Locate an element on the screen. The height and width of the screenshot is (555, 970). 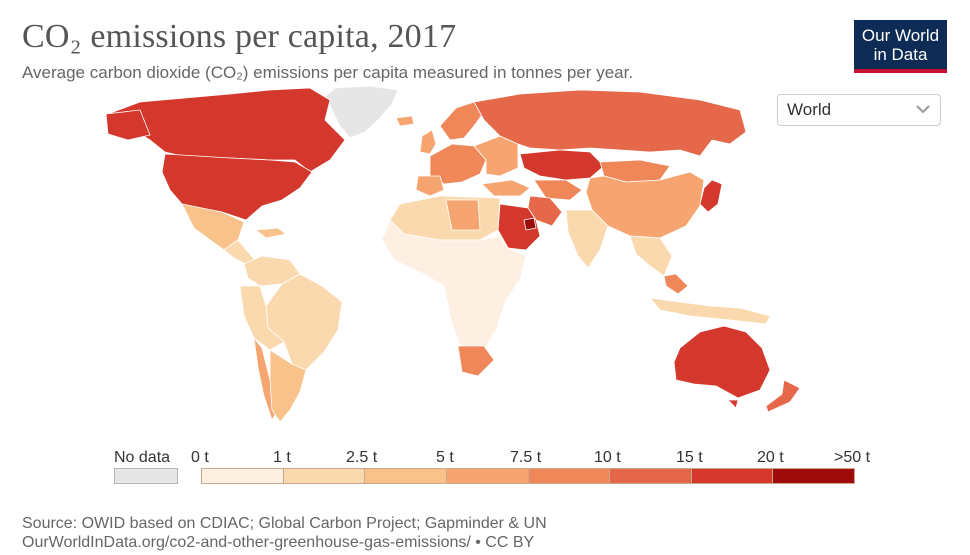
country-north-africa is located at coordinates (445, 218).